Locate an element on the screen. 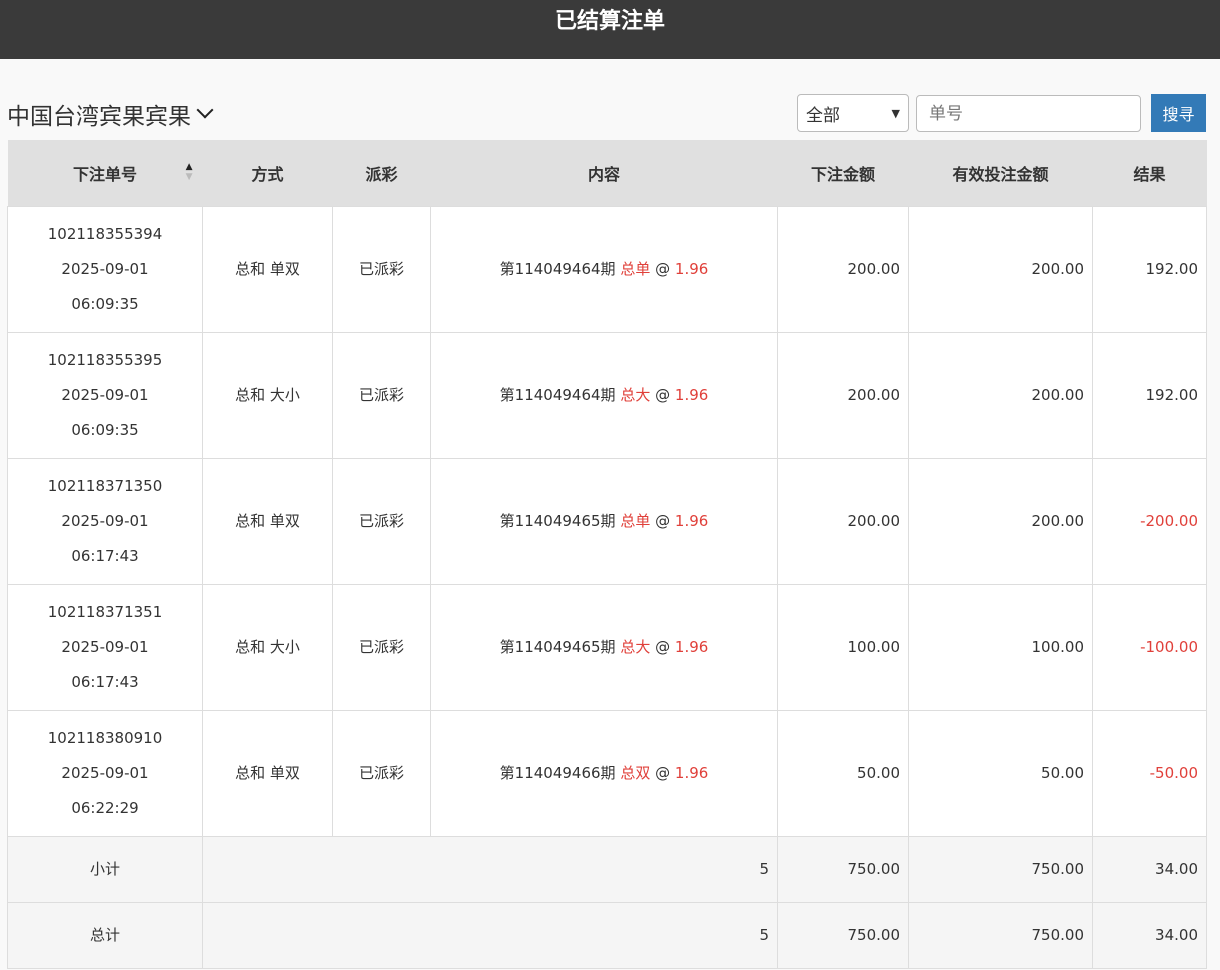 The height and width of the screenshot is (970, 1220). amount-cell: 50.00 is located at coordinates (843, 773).